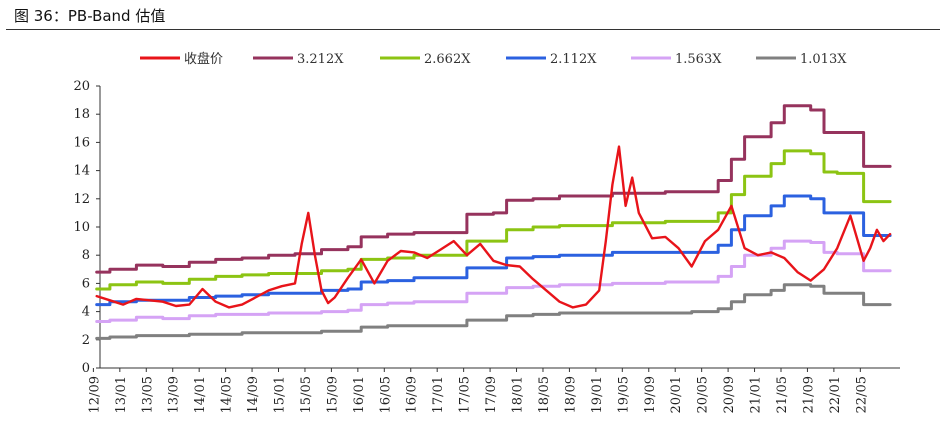  What do you see at coordinates (86, 340) in the screenshot?
I see `y-tick-label: 2` at bounding box center [86, 340].